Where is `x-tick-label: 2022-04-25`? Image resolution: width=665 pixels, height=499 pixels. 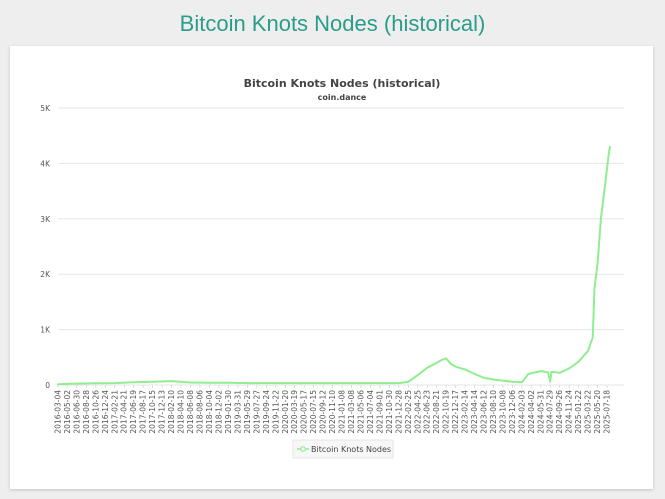
x-tick-label: 2022-04-25 is located at coordinates (417, 412).